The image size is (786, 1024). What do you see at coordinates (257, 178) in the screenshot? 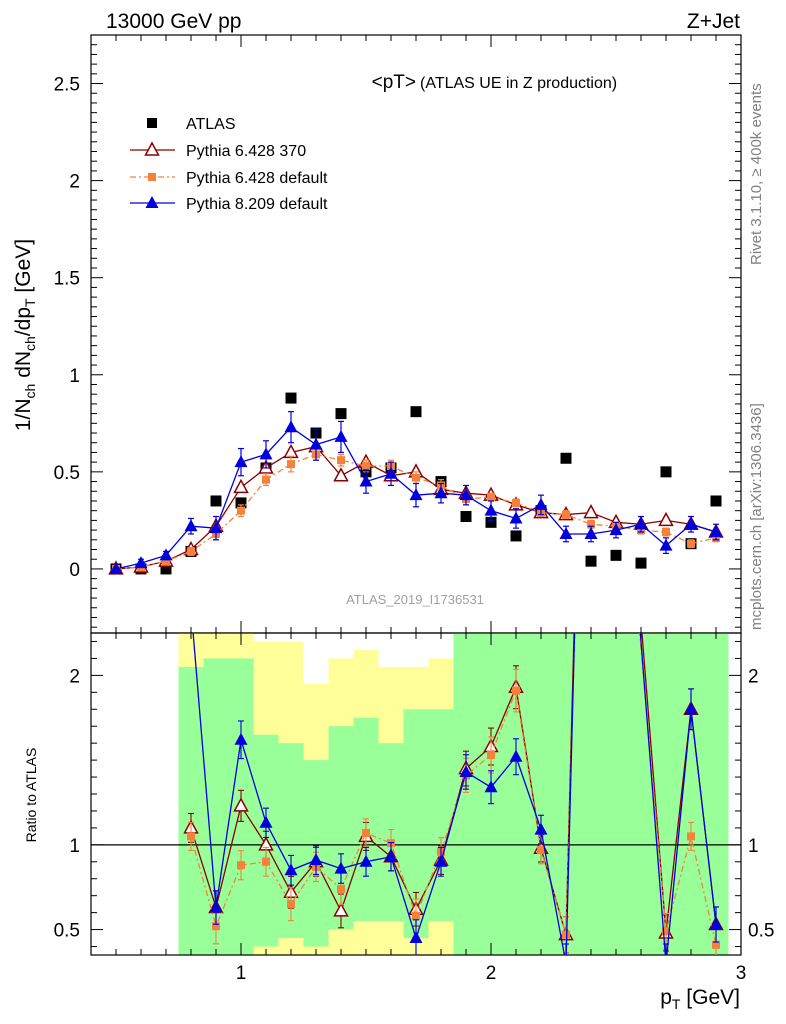
I see `legend-label-pythia6-default: Pythia 6.428 default` at bounding box center [257, 178].